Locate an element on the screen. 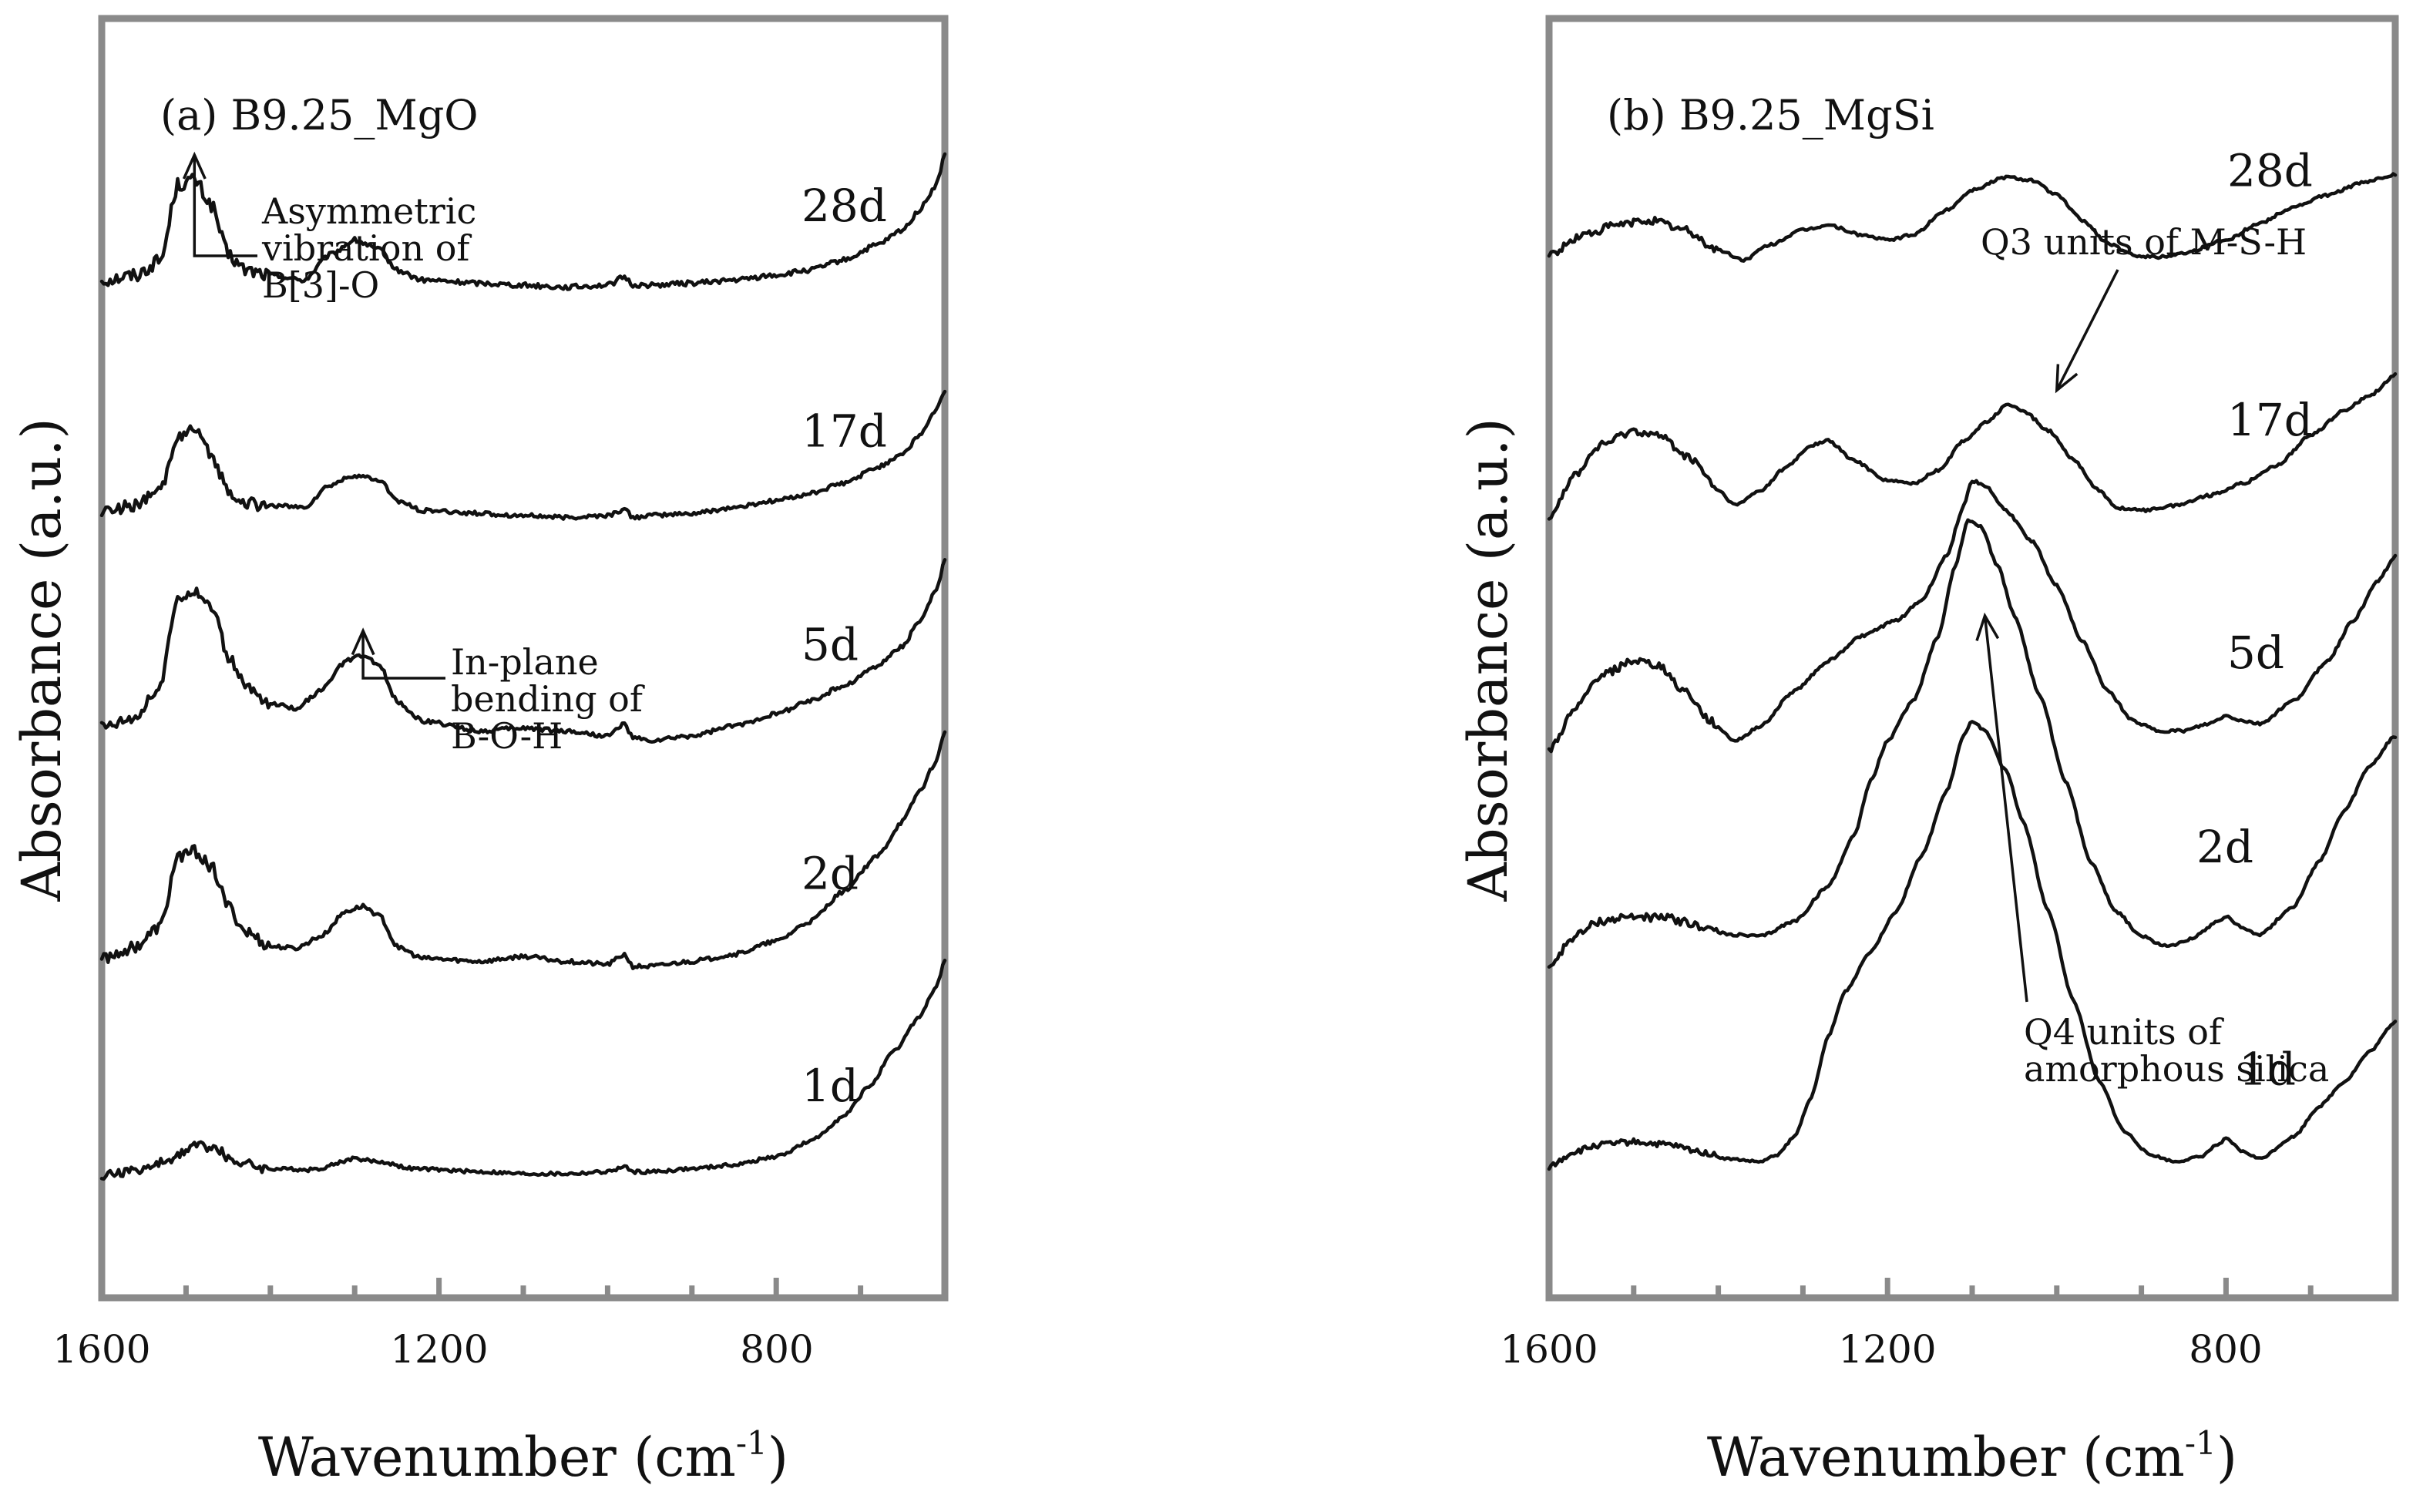 Image resolution: width=2423 pixels, height=1512 pixels. panel-a-series-labels: 28d 17d 5d 2d 1d is located at coordinates (844, 646).